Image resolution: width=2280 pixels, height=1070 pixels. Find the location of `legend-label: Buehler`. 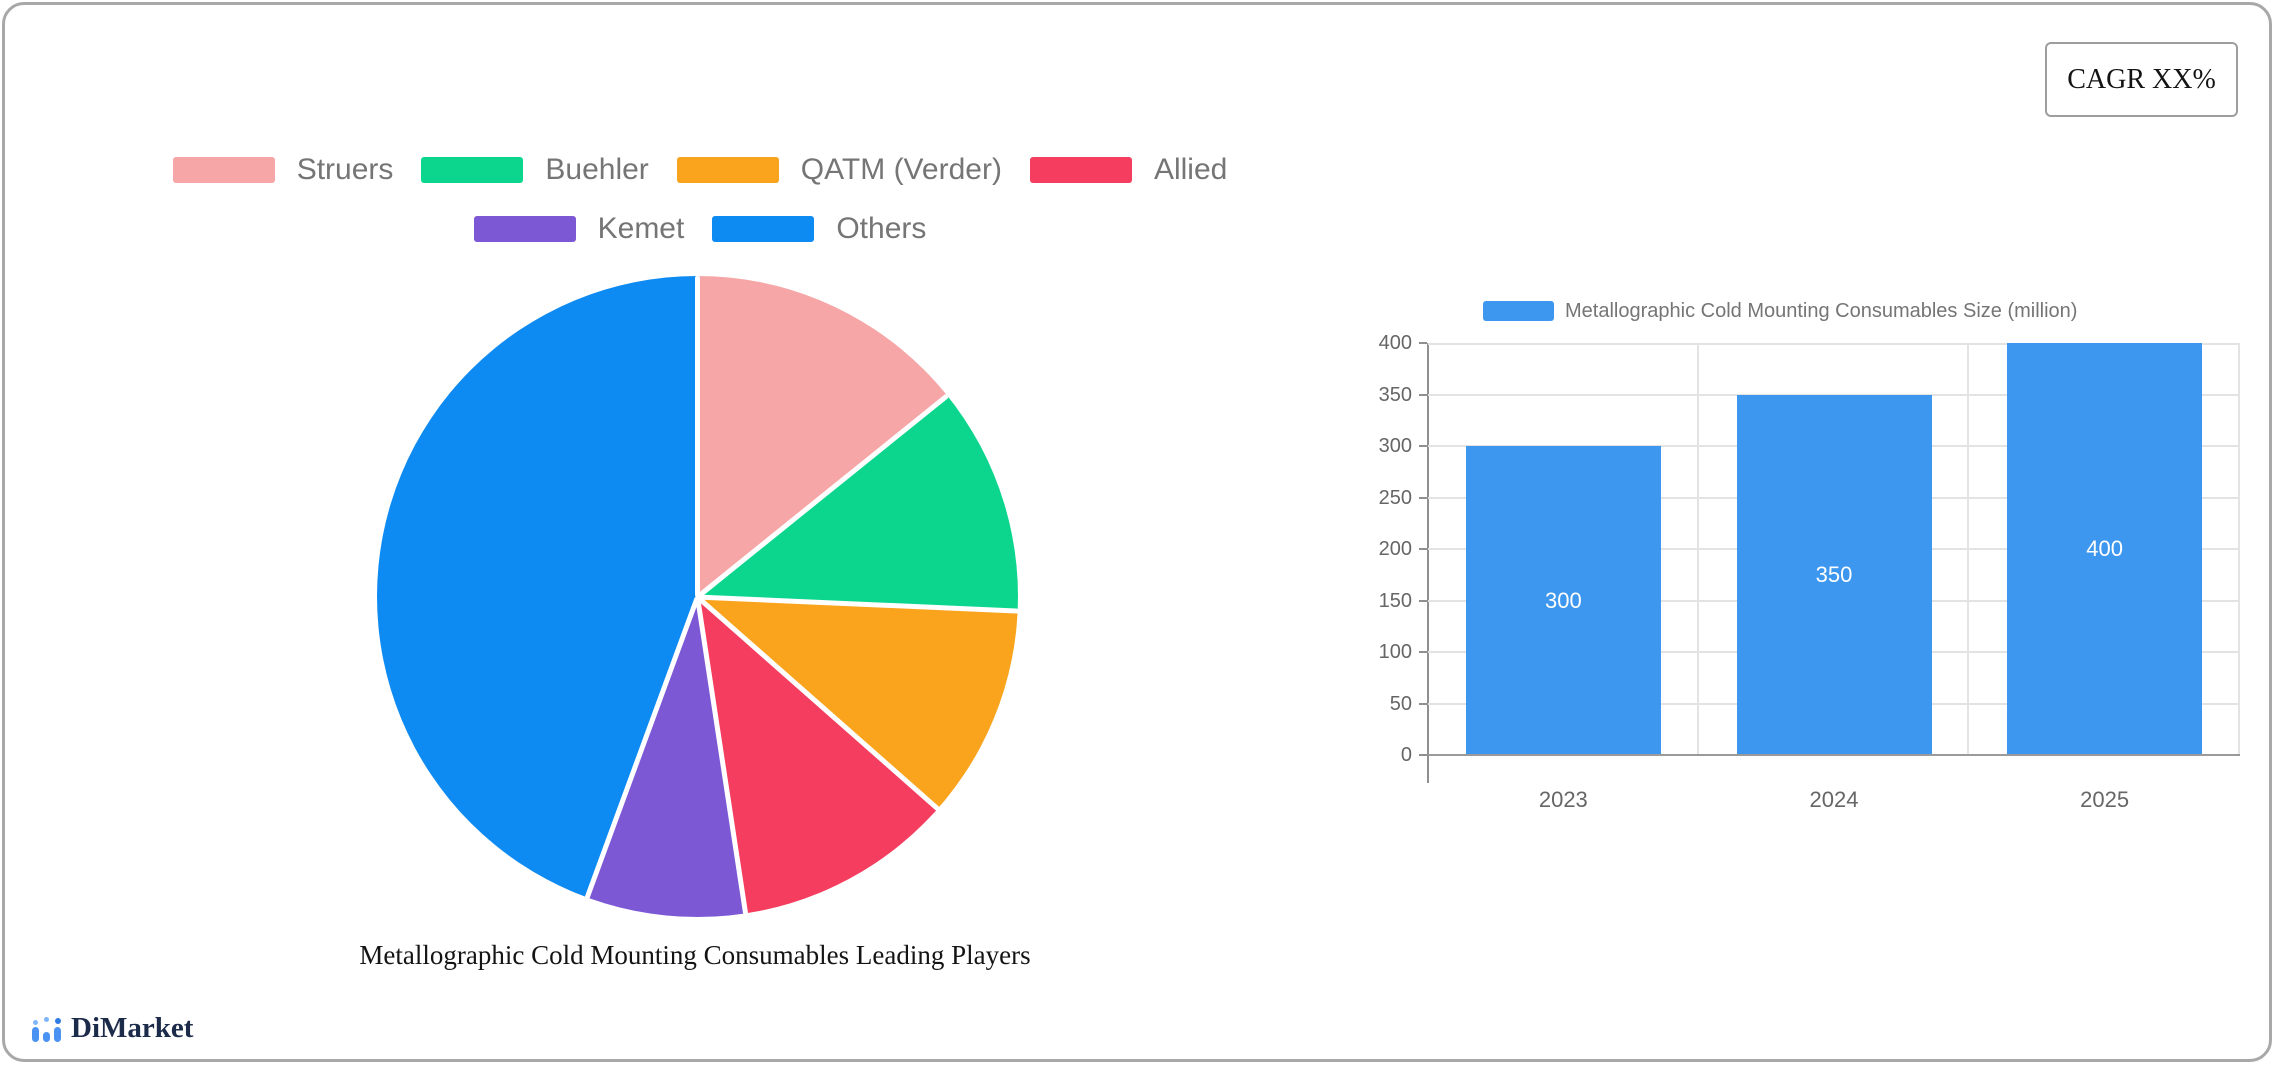

legend-label: Buehler is located at coordinates (597, 169).